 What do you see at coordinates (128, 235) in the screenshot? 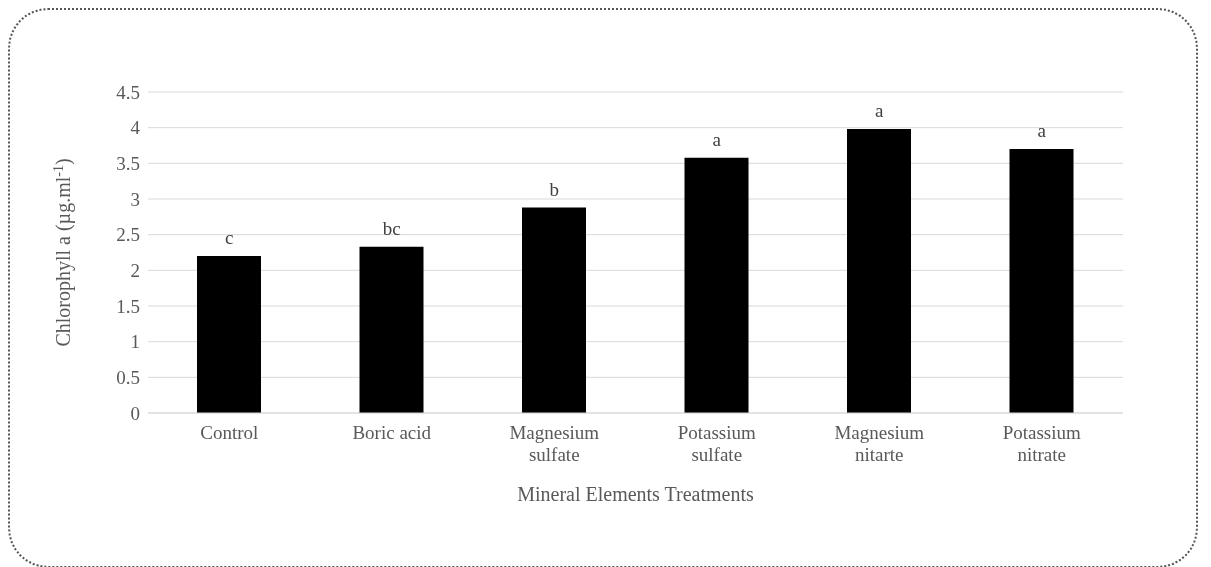
I see `y-tick-label: 2.5` at bounding box center [128, 235].